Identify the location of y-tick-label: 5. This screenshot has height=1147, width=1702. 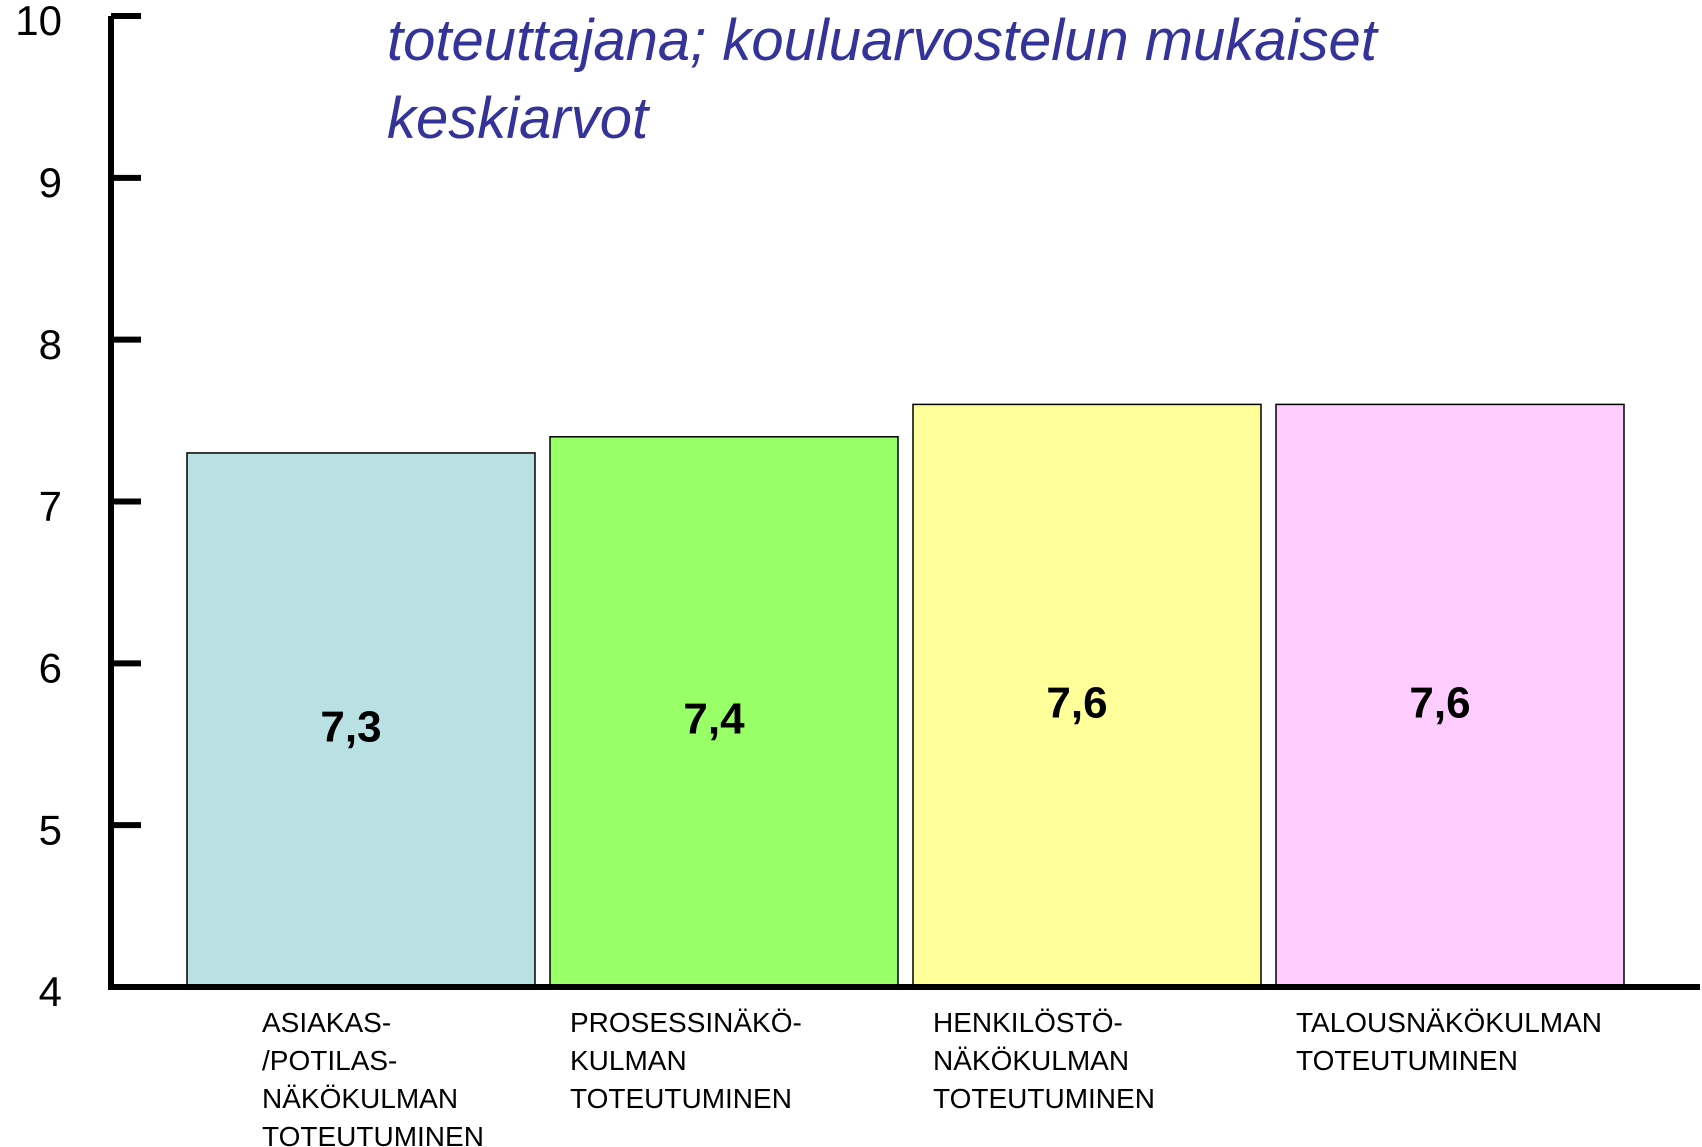
(50, 829).